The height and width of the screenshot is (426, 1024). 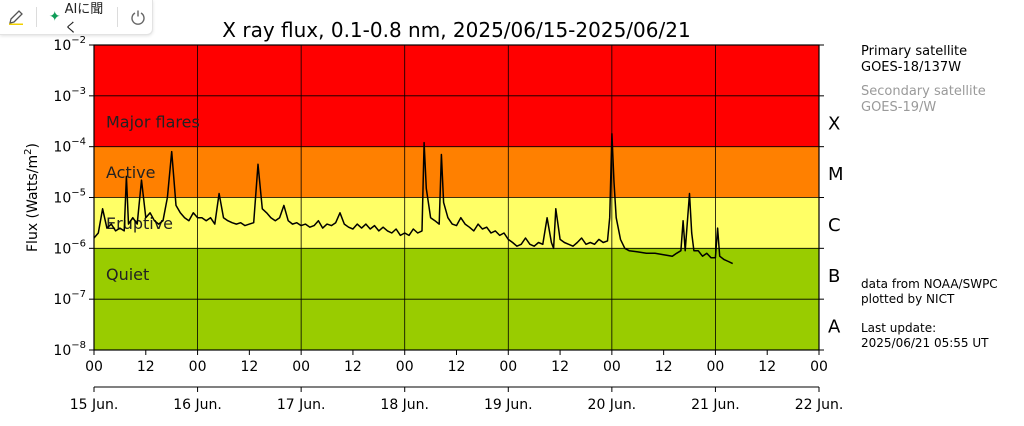 What do you see at coordinates (197, 405) in the screenshot?
I see `date-axis-label: 16 Jun.` at bounding box center [197, 405].